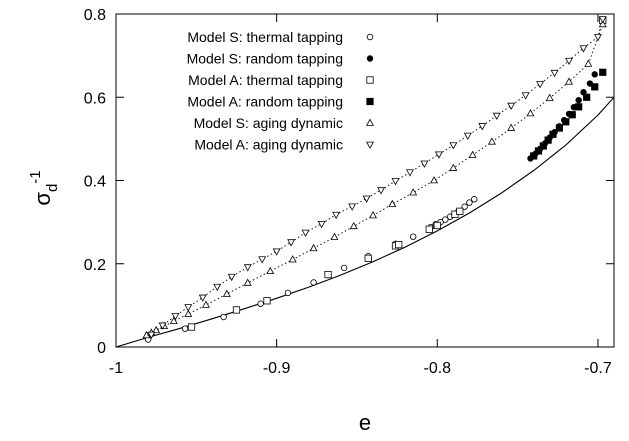  What do you see at coordinates (116, 368) in the screenshot?
I see `x-tick-label: -1` at bounding box center [116, 368].